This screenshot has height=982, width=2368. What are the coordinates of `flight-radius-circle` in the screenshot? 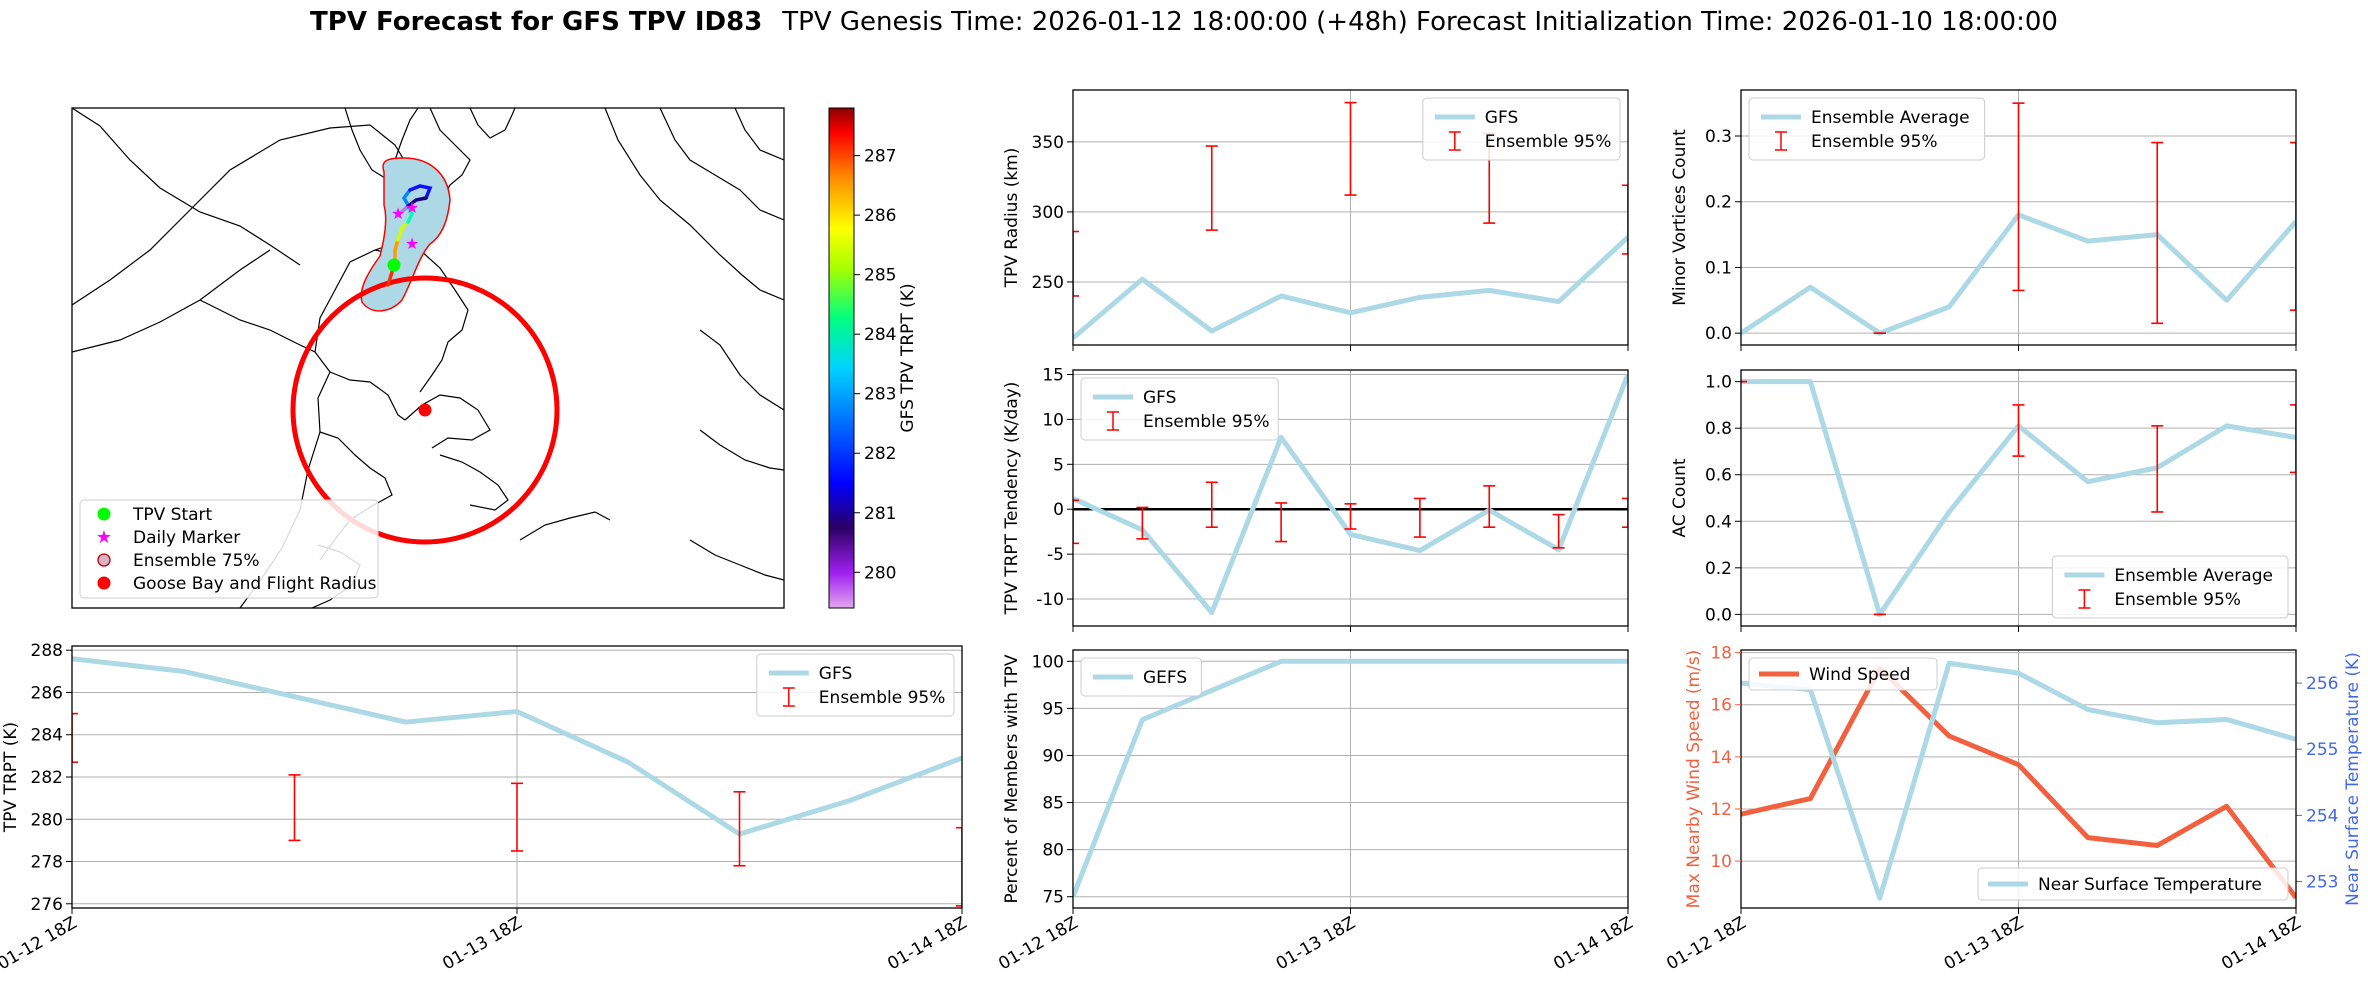 It's located at (425, 410).